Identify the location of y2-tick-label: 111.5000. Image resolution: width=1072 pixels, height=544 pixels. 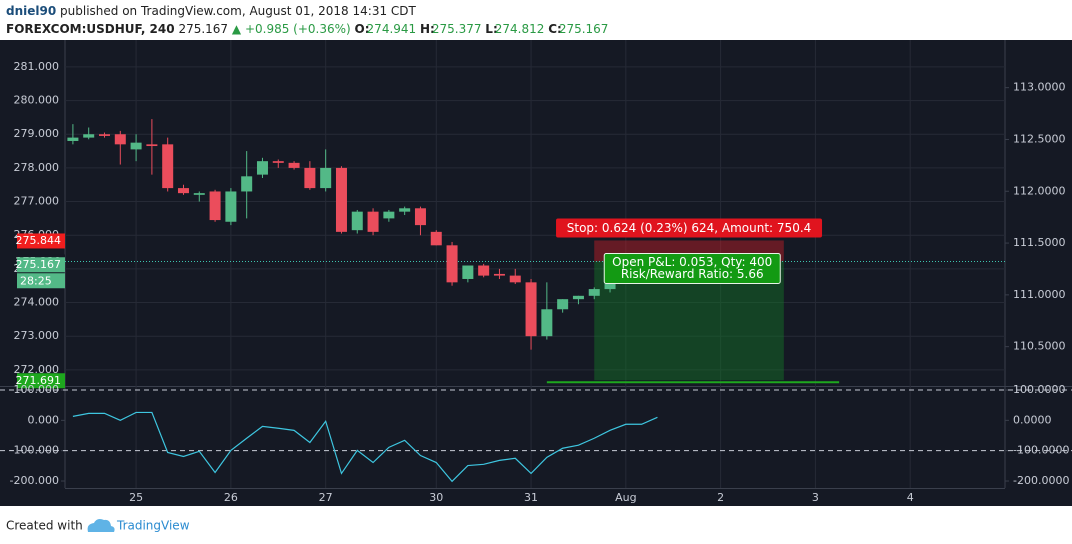
(1039, 242).